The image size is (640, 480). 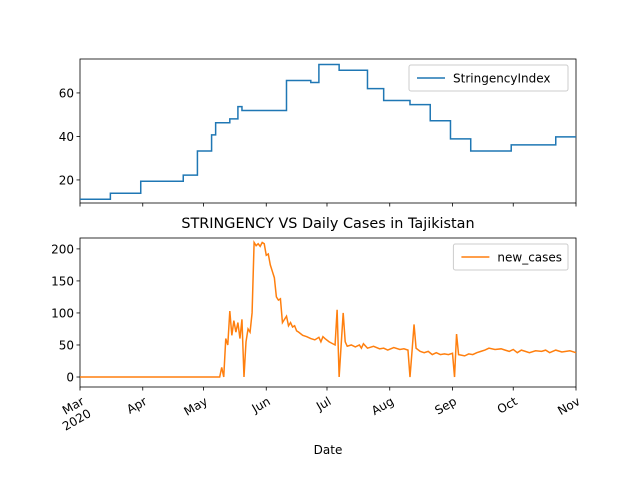 I want to click on y-tick-label: 0, so click(x=70, y=378).